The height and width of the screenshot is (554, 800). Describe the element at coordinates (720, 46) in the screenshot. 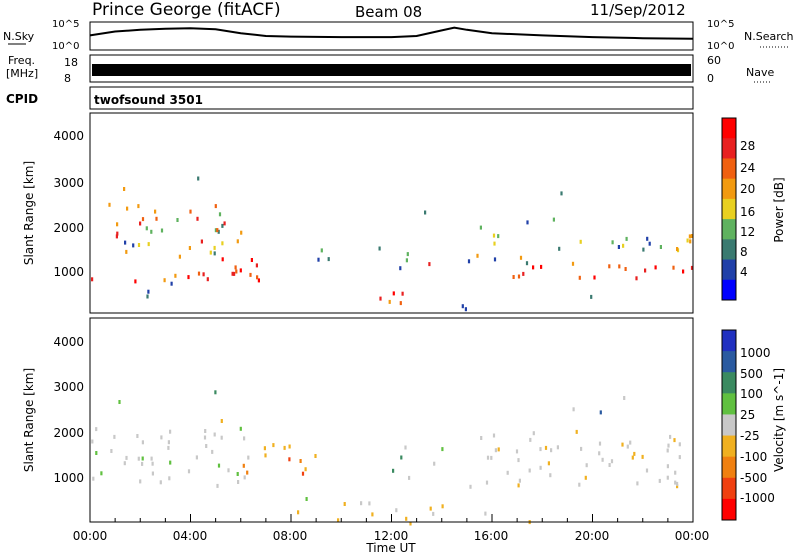

I see `noise-tick-right-bottom: 10^0` at that location.